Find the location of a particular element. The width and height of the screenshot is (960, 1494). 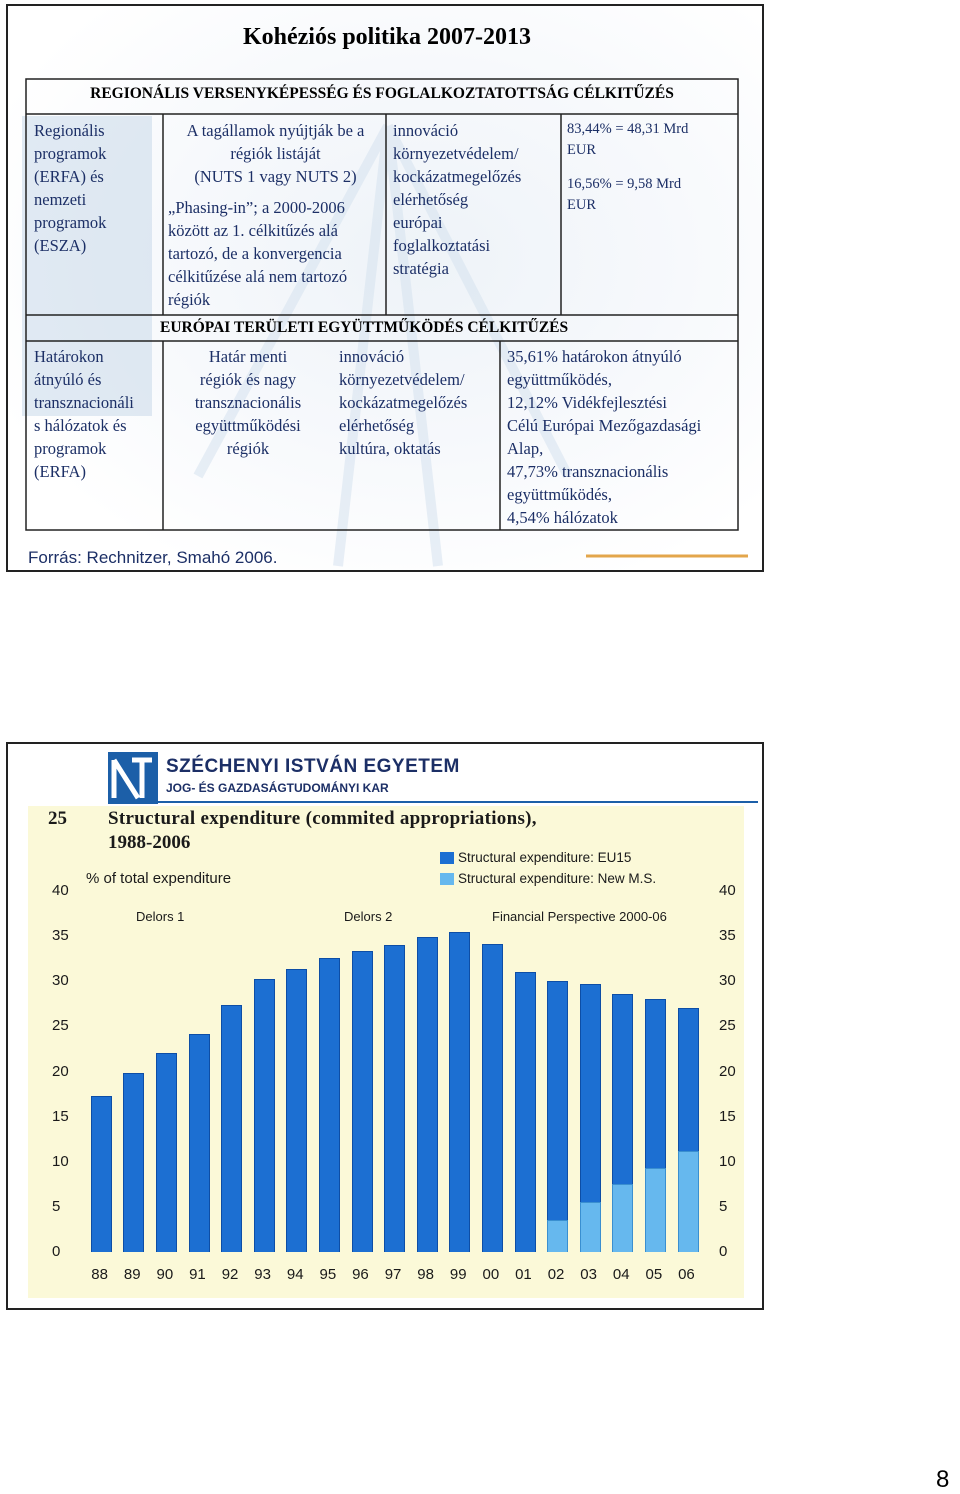

legend-swatch-new-ms is located at coordinates (447, 879).